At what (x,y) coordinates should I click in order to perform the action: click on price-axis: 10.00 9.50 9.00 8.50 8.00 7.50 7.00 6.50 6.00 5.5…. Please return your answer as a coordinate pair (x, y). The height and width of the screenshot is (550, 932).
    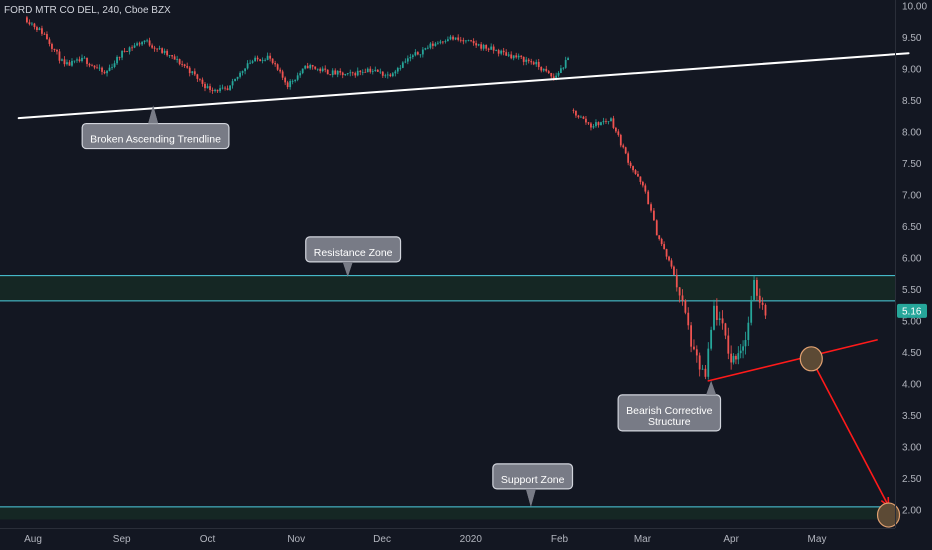
    Looking at the image, I should click on (914, 259).